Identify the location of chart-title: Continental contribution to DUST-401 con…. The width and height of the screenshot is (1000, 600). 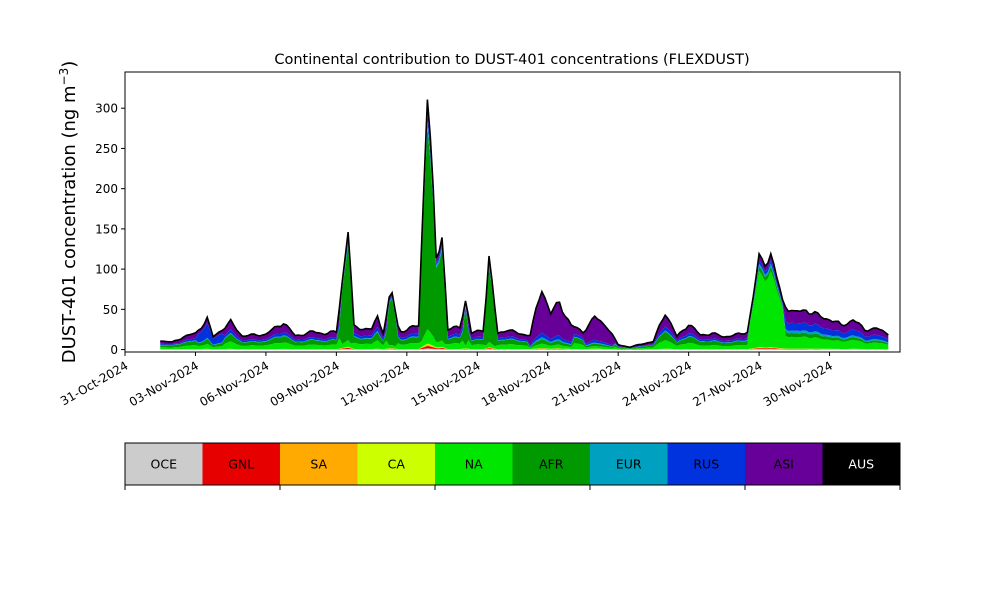
(511, 60).